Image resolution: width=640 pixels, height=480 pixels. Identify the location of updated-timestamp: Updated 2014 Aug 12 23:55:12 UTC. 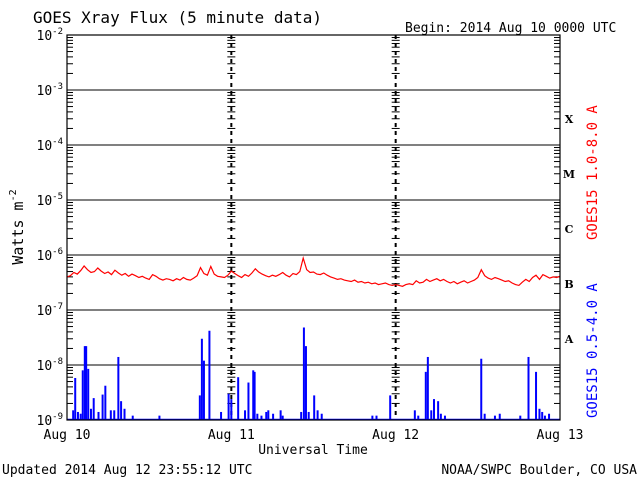
(127, 470).